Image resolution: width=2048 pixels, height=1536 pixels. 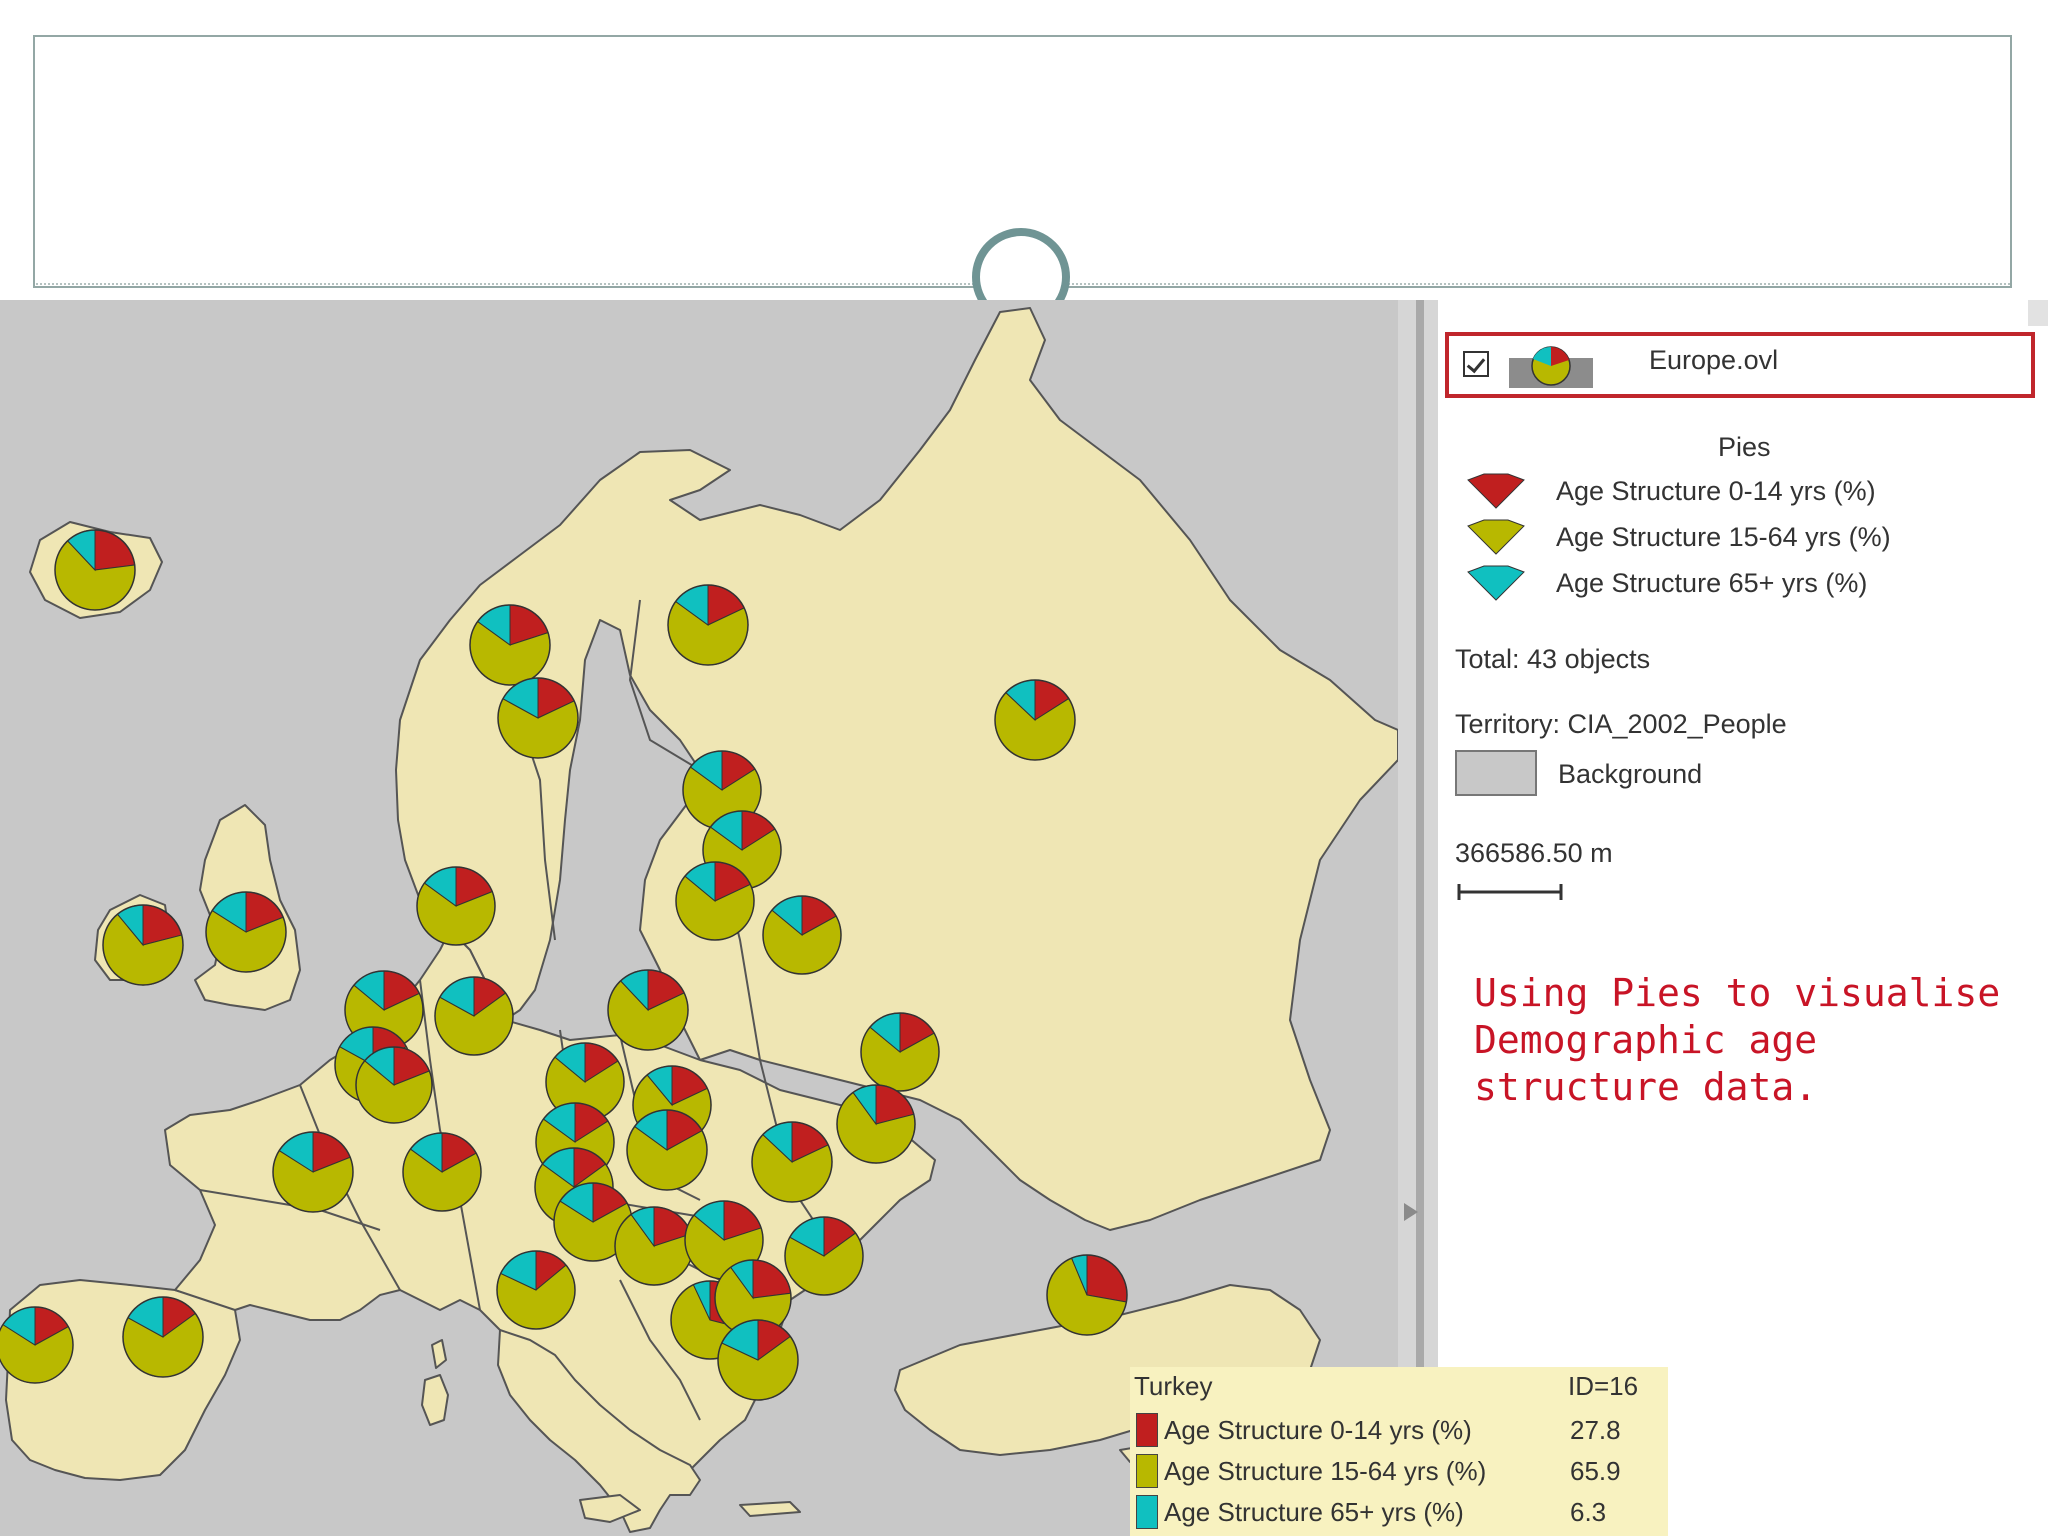 I want to click on pie-poland, so click(x=648, y=1010).